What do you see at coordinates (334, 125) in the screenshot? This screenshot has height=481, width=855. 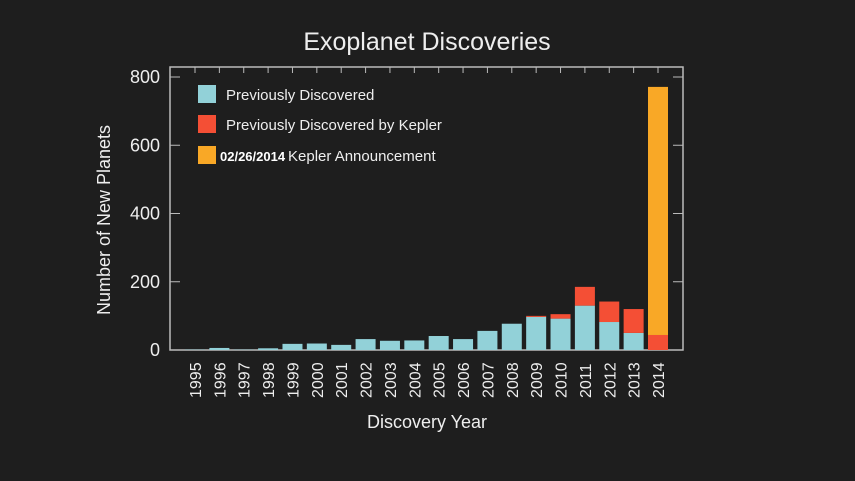 I see `legend-label-kepler: Previously Discovered by Kepler` at bounding box center [334, 125].